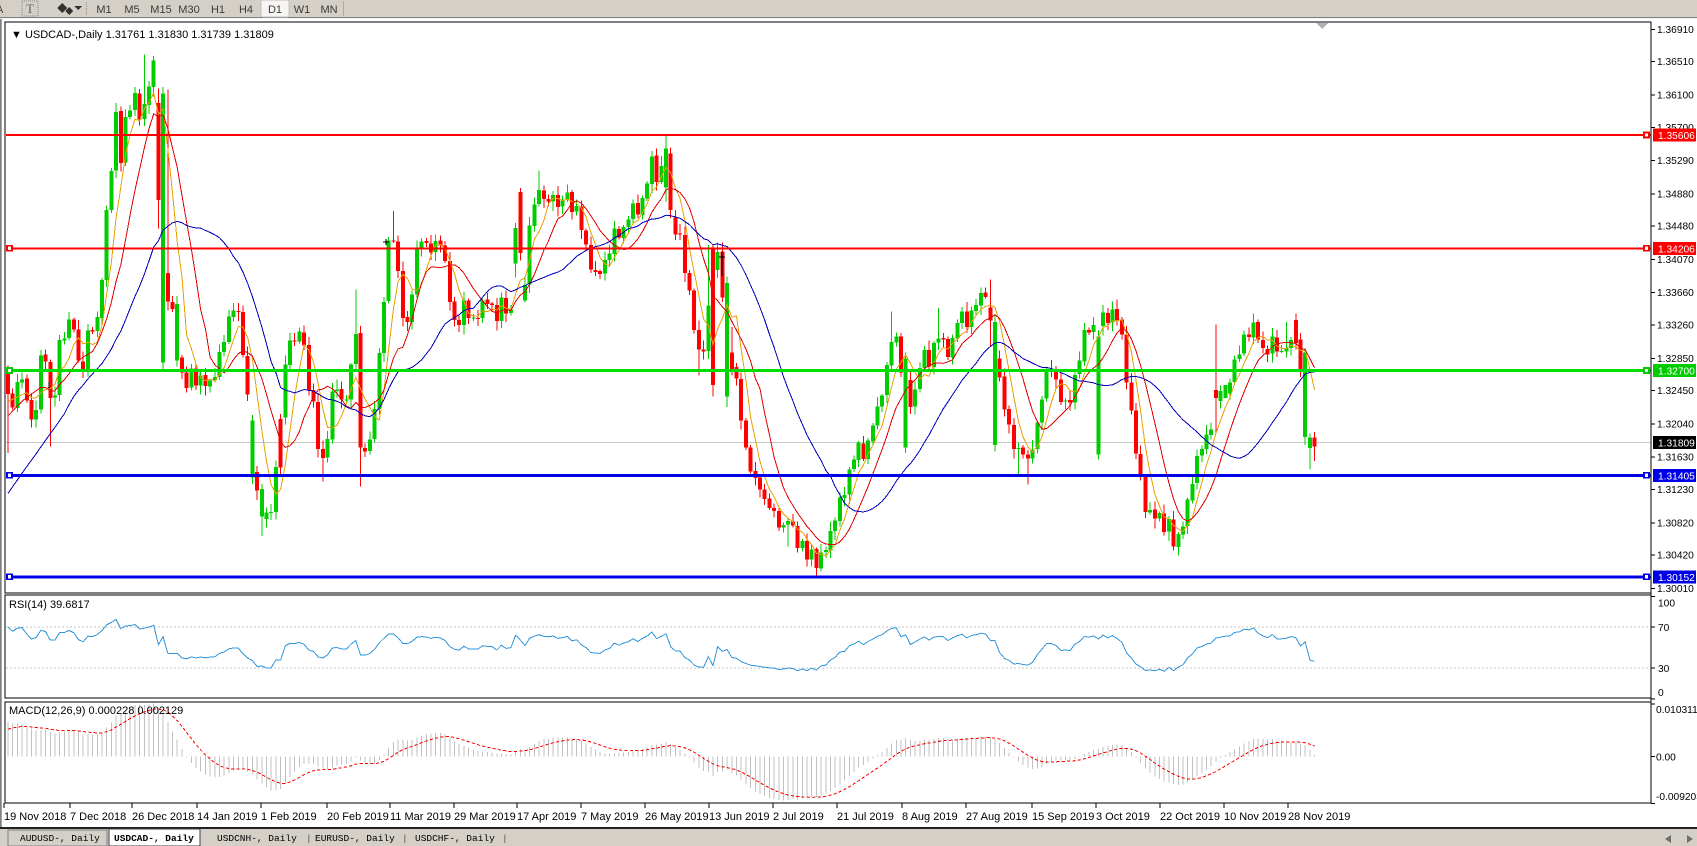  What do you see at coordinates (739, 817) in the screenshot?
I see `svg-text: 13 Jun 2019` at bounding box center [739, 817].